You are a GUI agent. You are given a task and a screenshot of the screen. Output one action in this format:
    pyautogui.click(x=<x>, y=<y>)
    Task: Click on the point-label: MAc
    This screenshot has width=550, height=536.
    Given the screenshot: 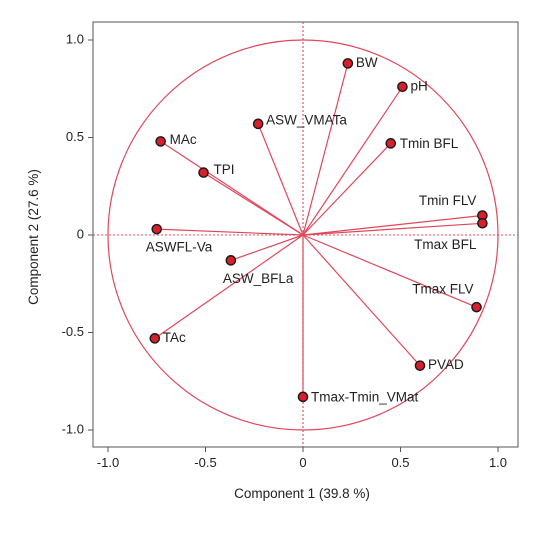 What is the action you would take?
    pyautogui.click(x=183, y=139)
    